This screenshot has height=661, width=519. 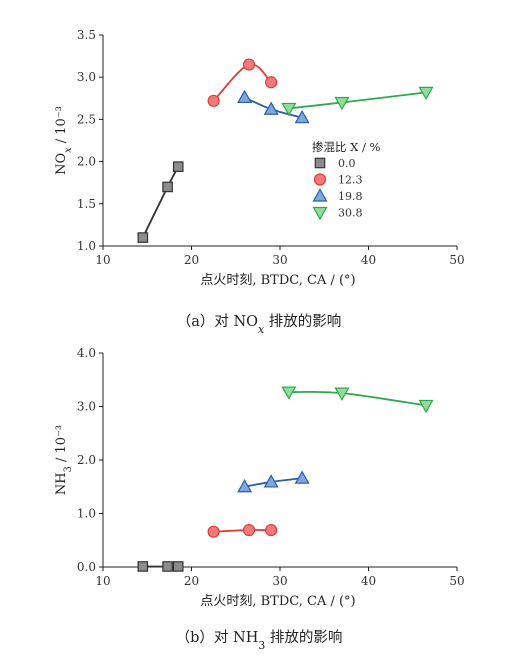 What do you see at coordinates (350, 213) in the screenshot?
I see `legend-label: 30.8` at bounding box center [350, 213].